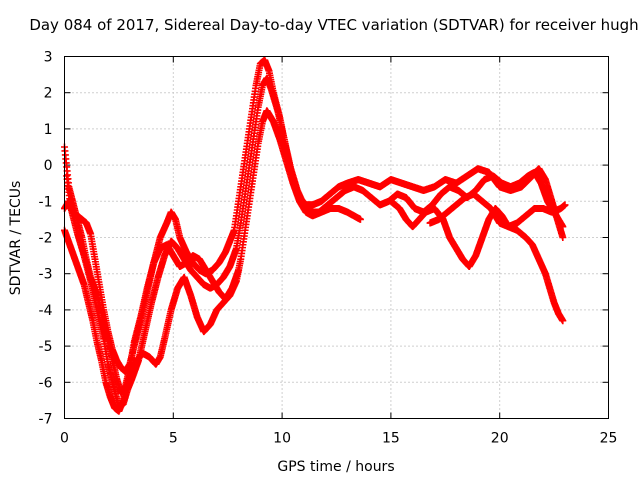 The width and height of the screenshot is (640, 480). I want to click on x-tick-label: 10, so click(282, 439).